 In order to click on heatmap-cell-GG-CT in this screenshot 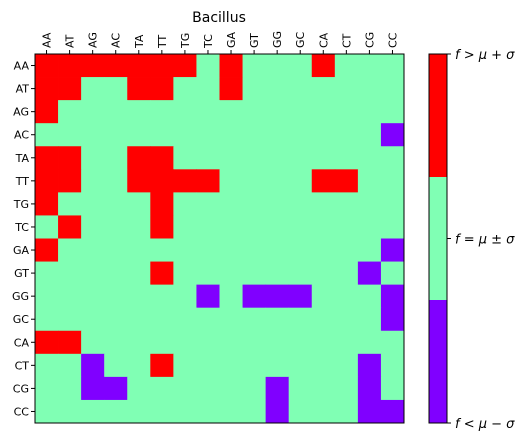, I will do `click(346, 296)`.